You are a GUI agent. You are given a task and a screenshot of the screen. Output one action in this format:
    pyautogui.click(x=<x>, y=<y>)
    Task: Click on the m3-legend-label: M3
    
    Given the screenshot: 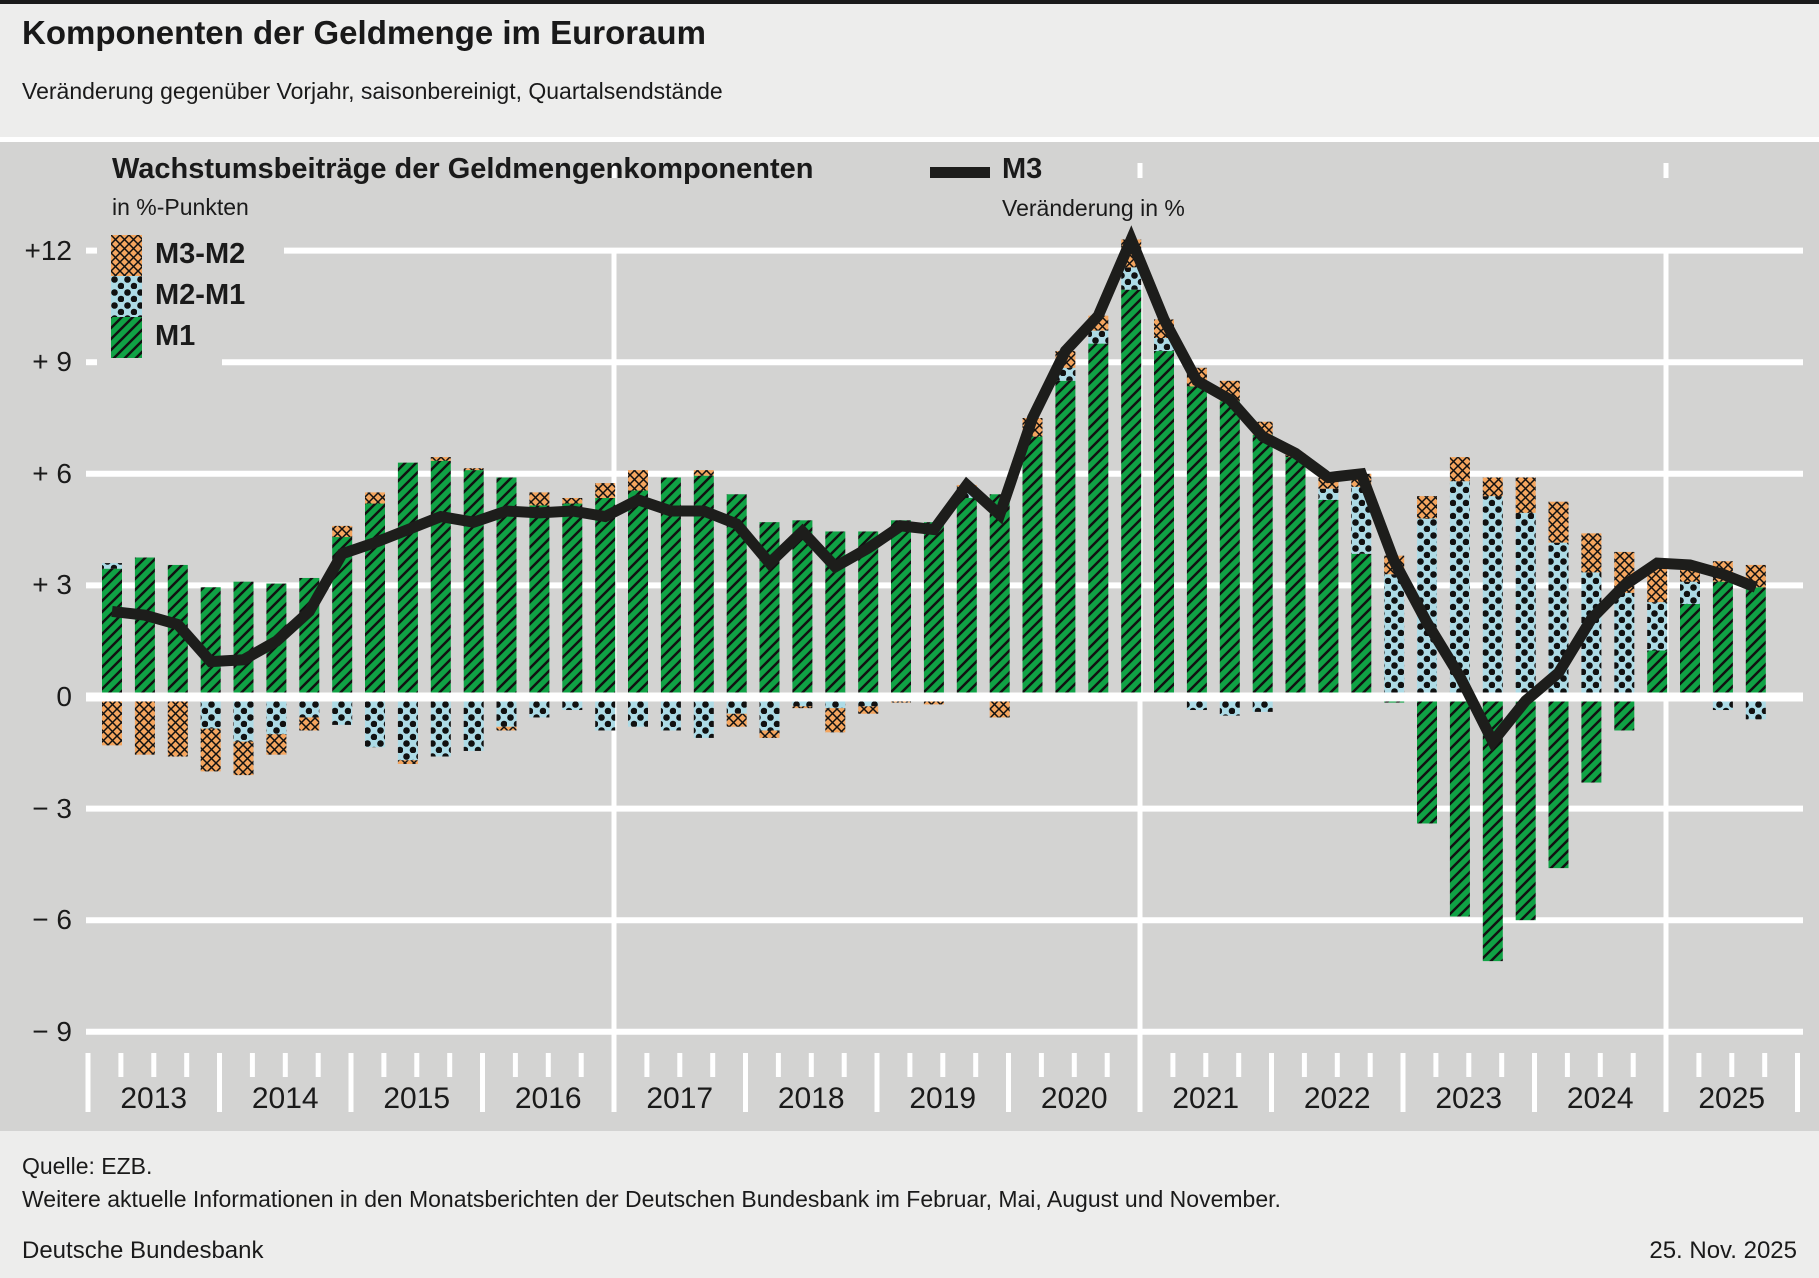 What is the action you would take?
    pyautogui.click(x=1022, y=169)
    